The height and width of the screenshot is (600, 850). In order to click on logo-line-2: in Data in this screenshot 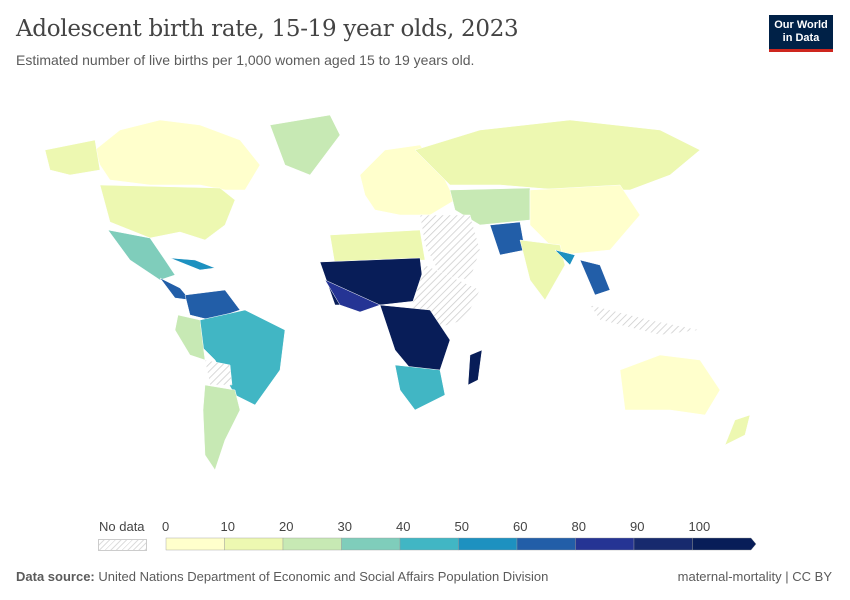, I will do `click(801, 38)`.